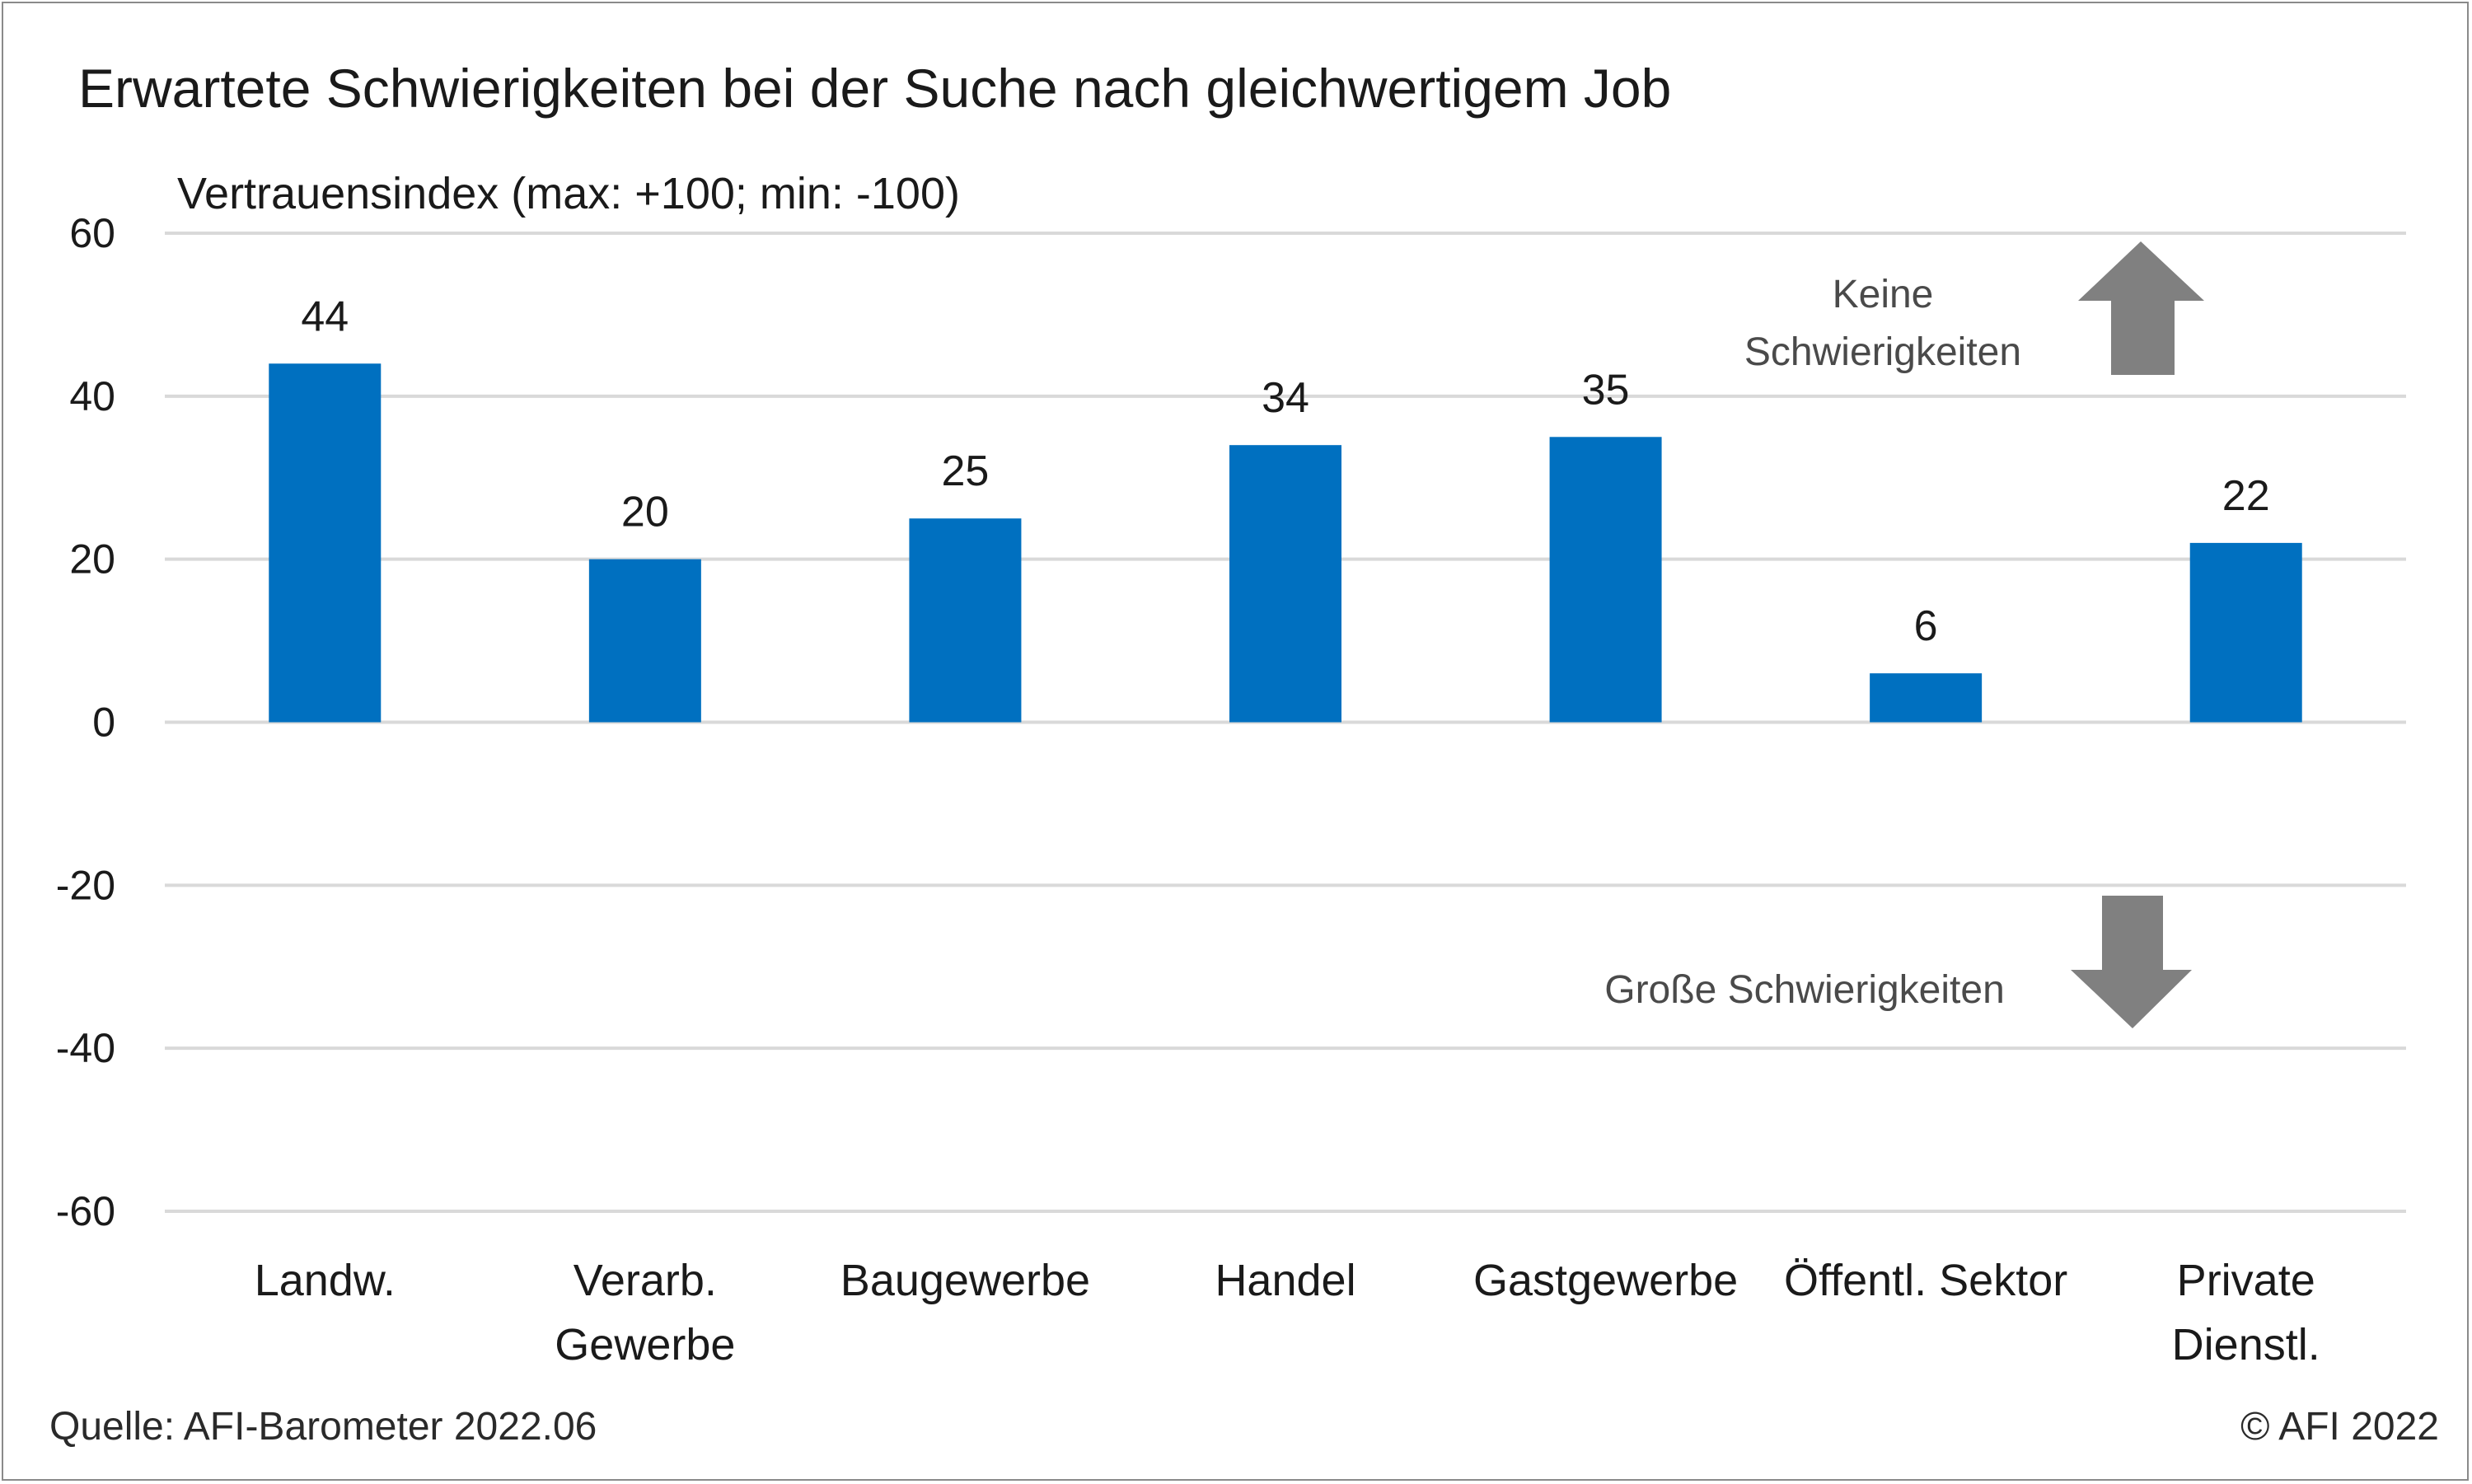  Describe the element at coordinates (85, 722) in the screenshot. I see `y-tick-labels: 60 40 20 0 -20 -40 -60` at that location.